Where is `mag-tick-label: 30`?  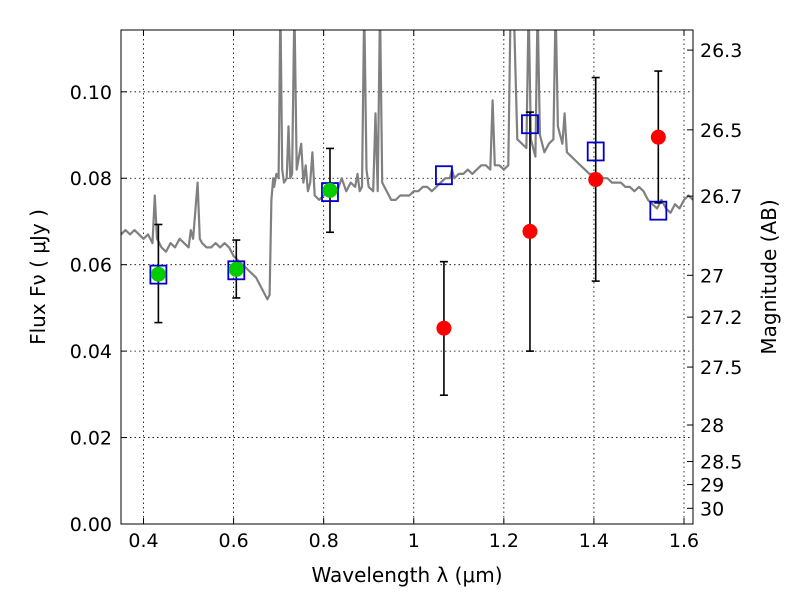
mag-tick-label: 30 is located at coordinates (712, 509).